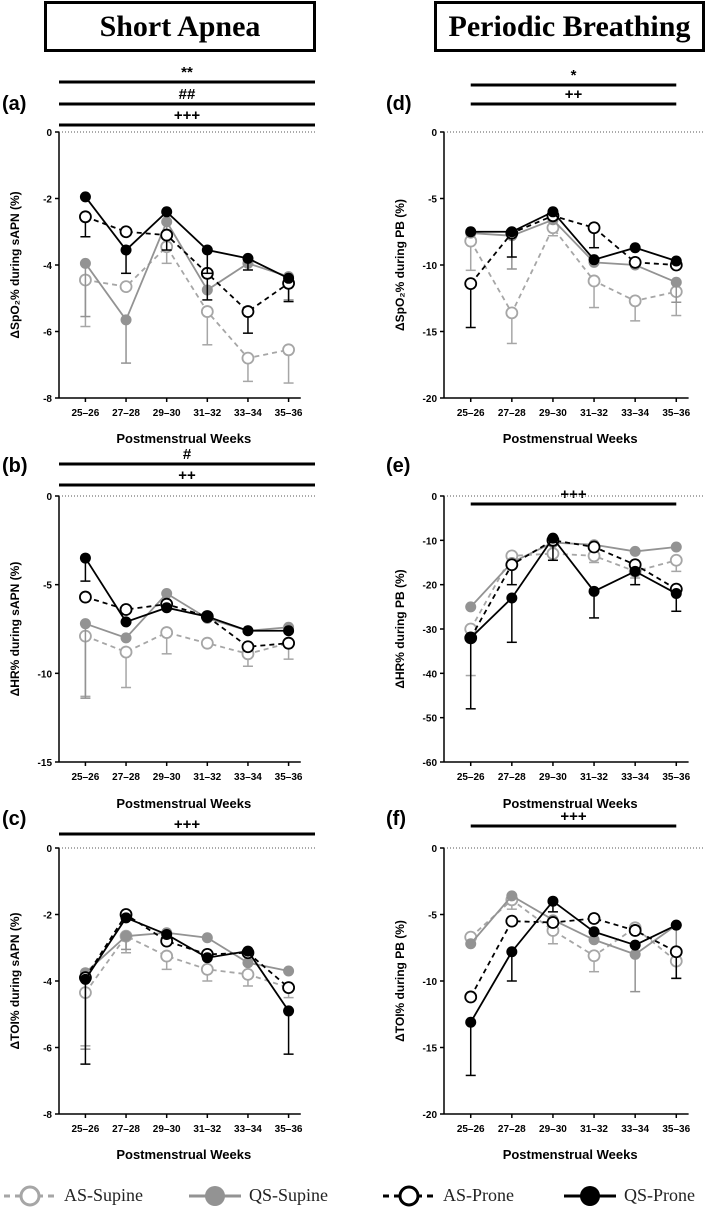 Image resolution: width=709 pixels, height=1211 pixels. Describe the element at coordinates (14, 819) in the screenshot. I see `panel-label: (c)` at that location.